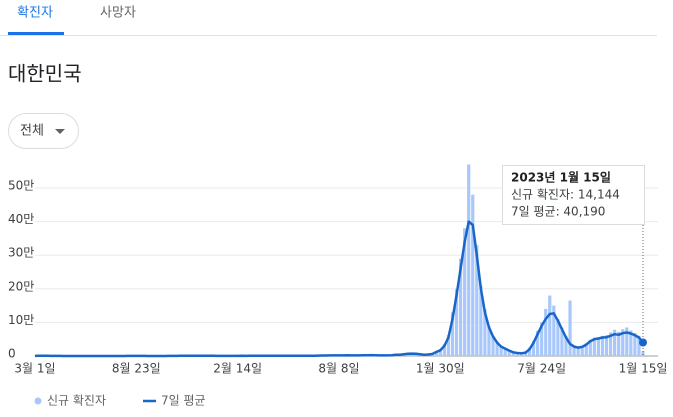  Describe the element at coordinates (32, 131) in the screenshot. I see `filter-label: 전체` at that location.